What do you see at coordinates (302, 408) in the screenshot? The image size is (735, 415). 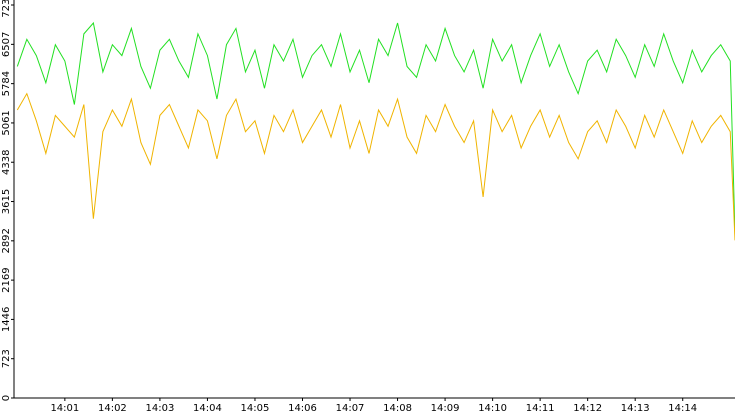 I see `x-tick-label: 14:06` at bounding box center [302, 408].